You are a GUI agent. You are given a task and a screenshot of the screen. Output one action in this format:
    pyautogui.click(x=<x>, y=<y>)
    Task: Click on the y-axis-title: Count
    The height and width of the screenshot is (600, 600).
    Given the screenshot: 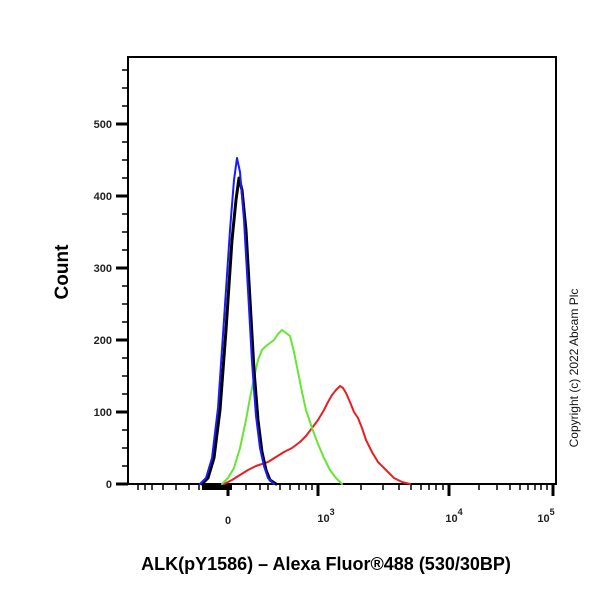 What is the action you would take?
    pyautogui.click(x=62, y=272)
    